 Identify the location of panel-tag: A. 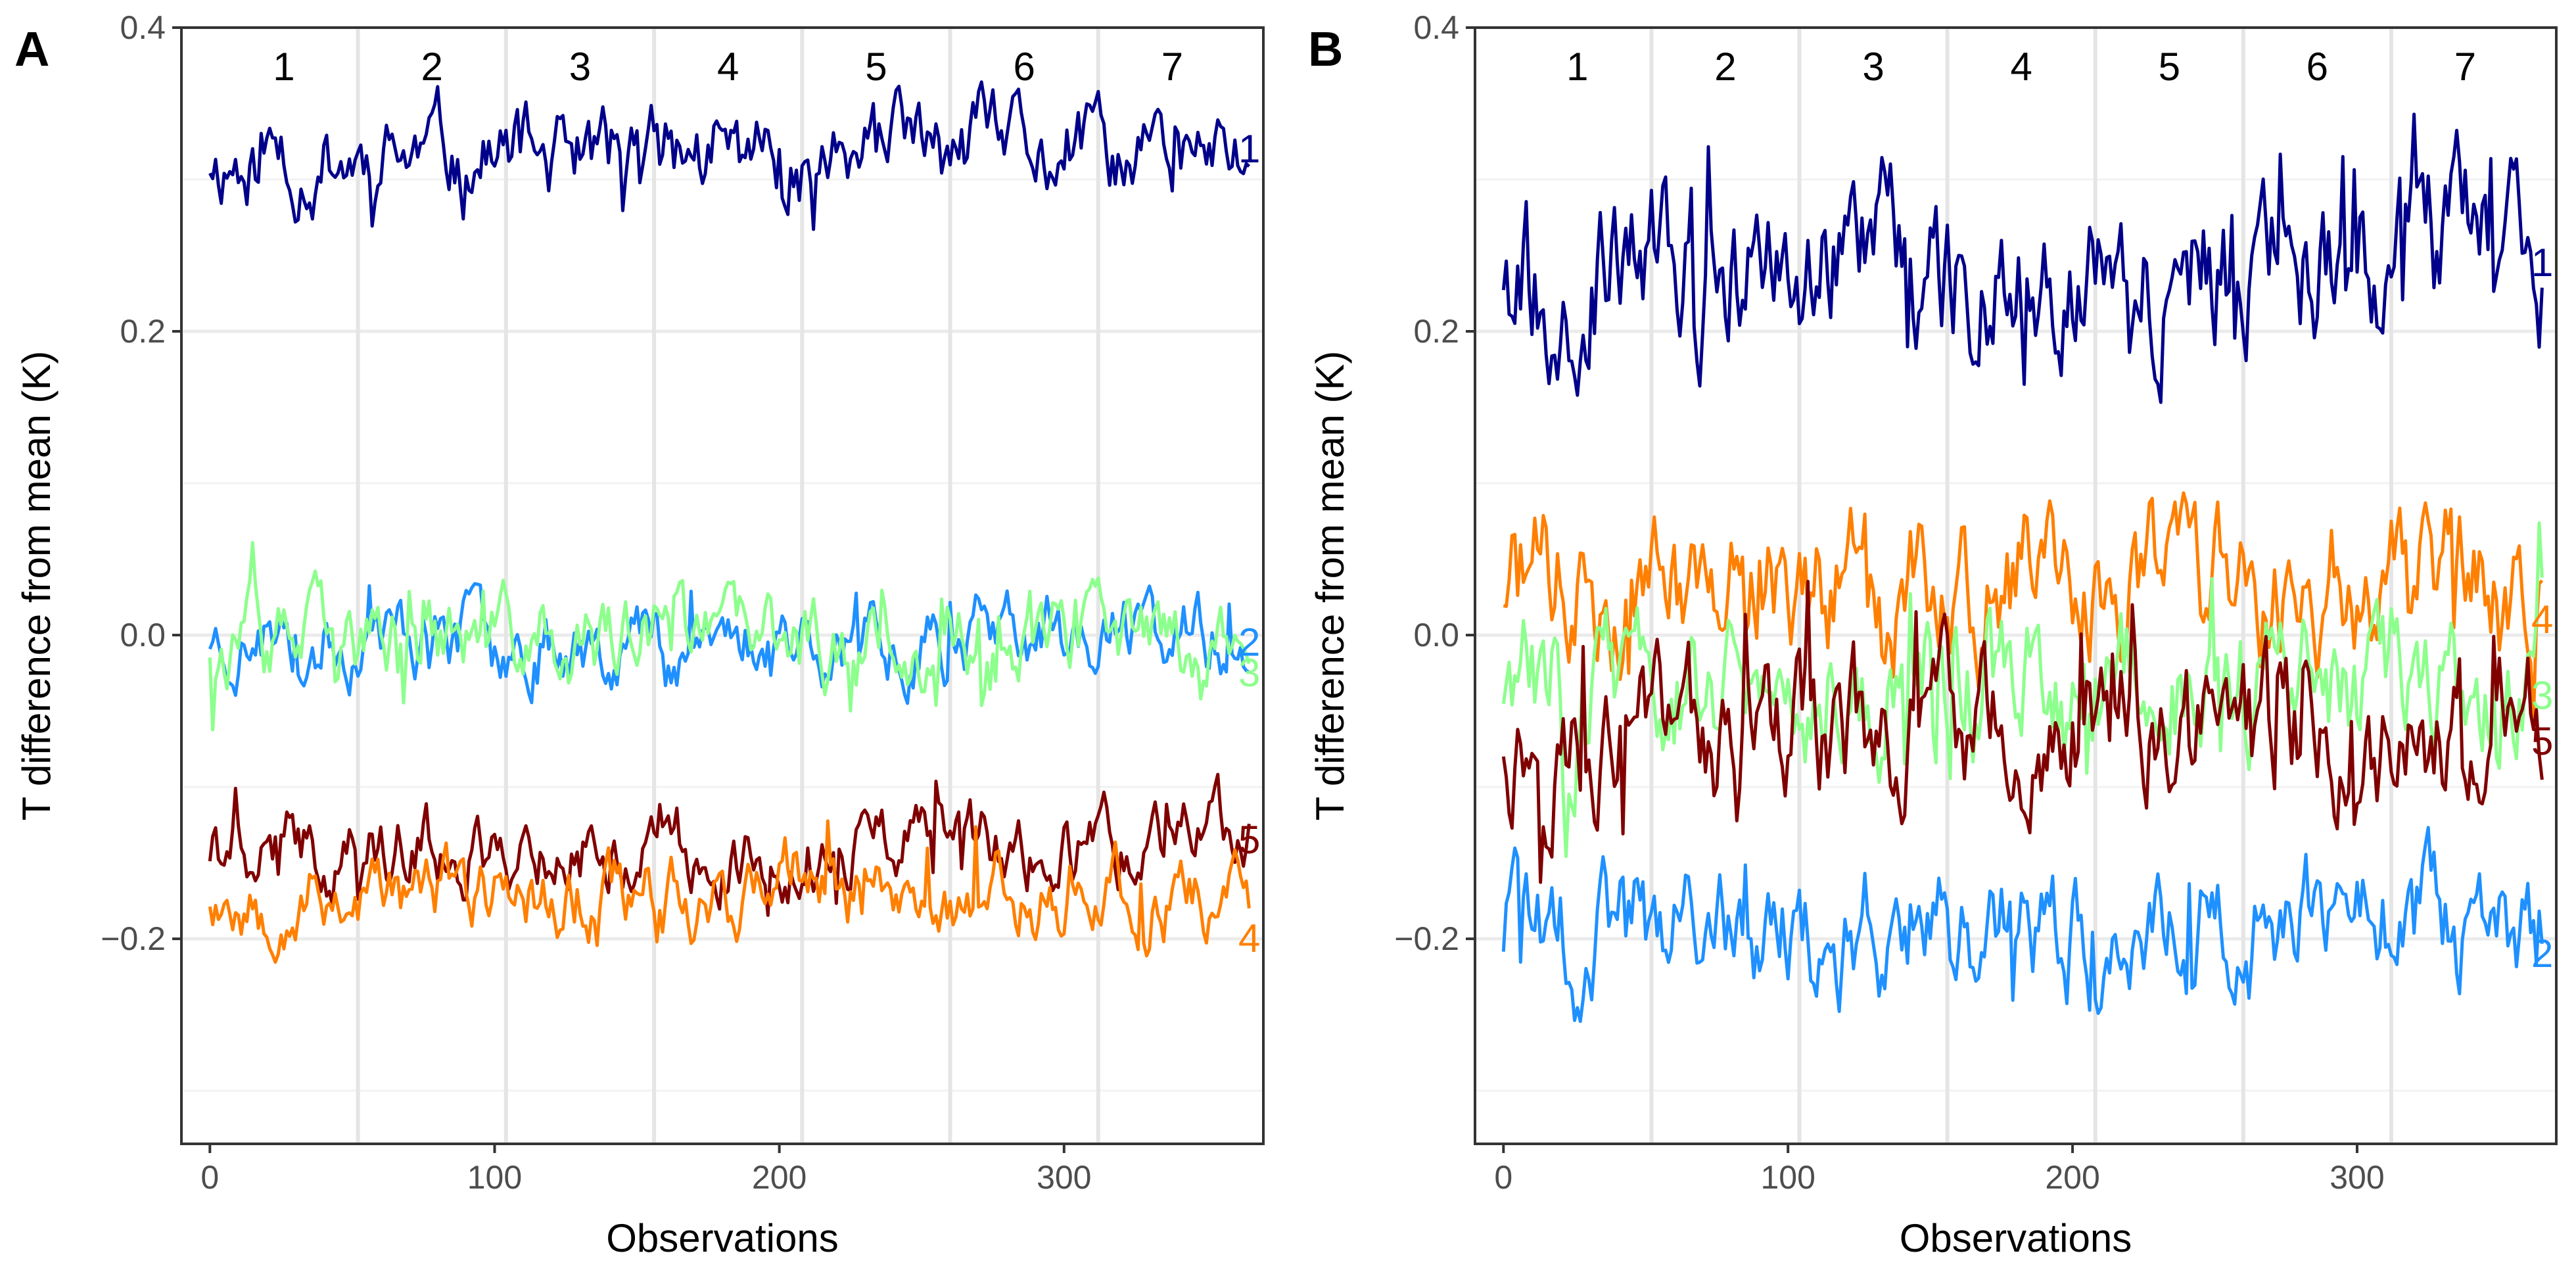
(31, 49).